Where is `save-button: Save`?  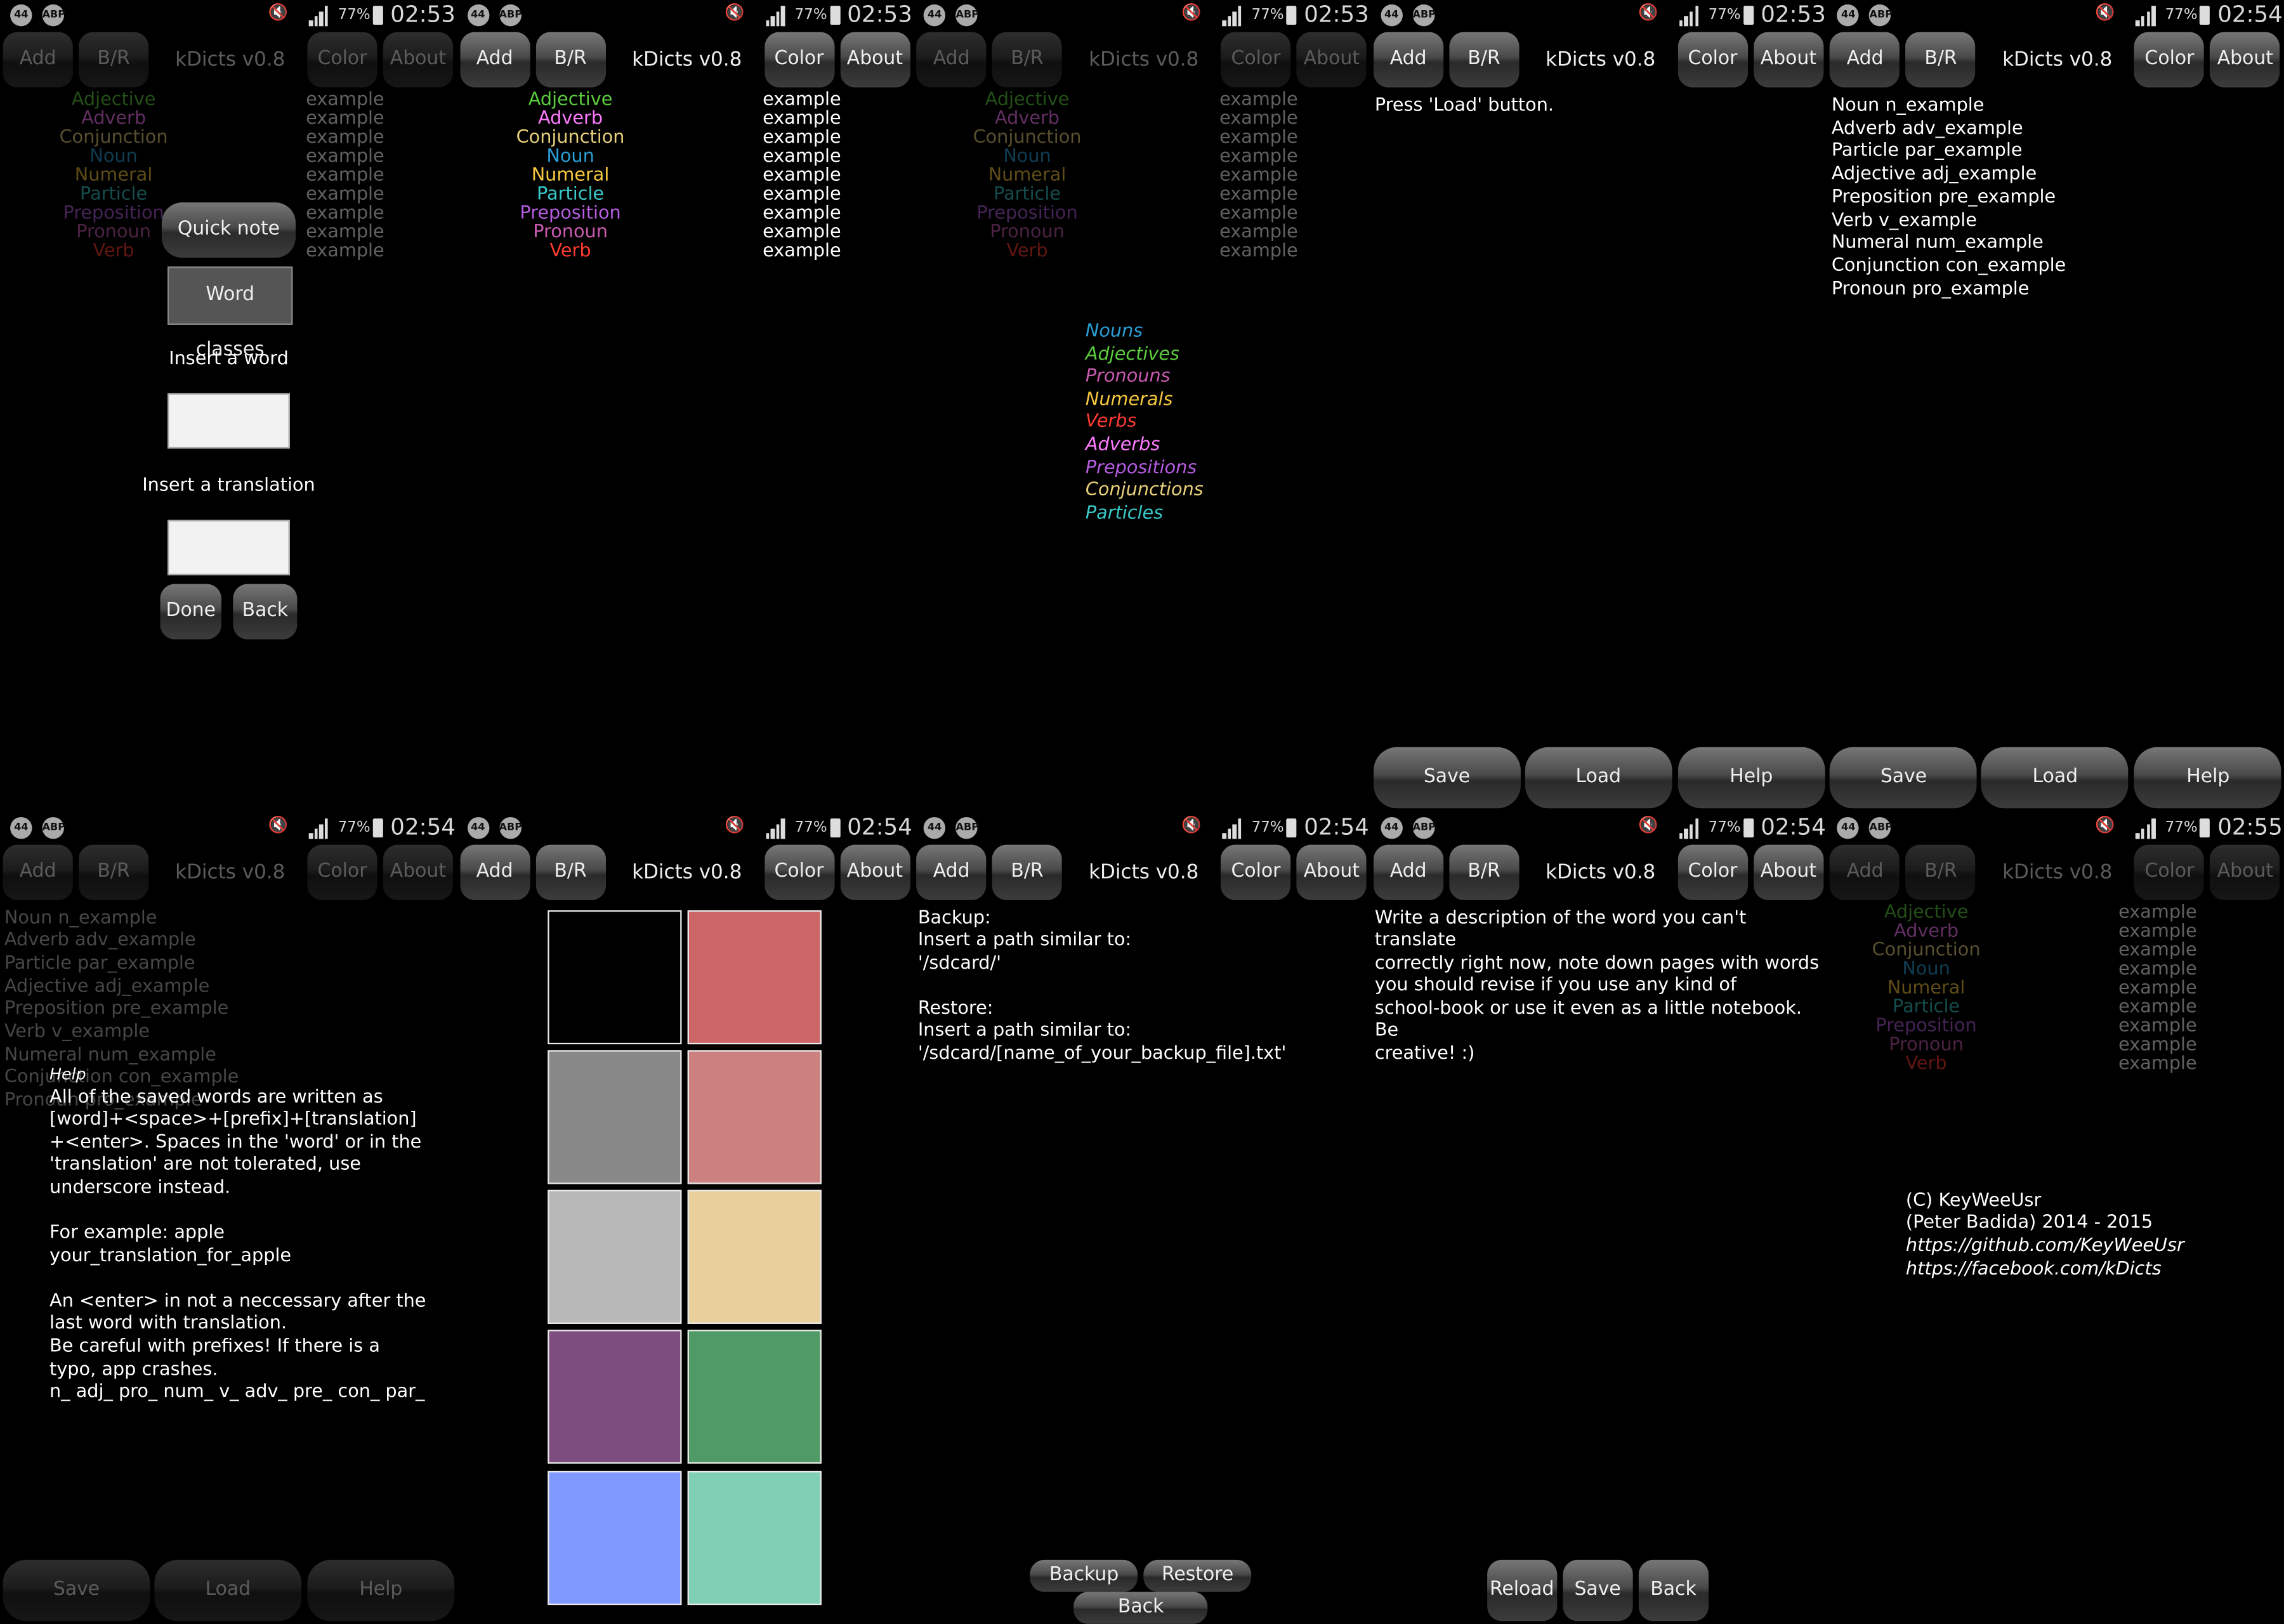 save-button: Save is located at coordinates (1598, 1590).